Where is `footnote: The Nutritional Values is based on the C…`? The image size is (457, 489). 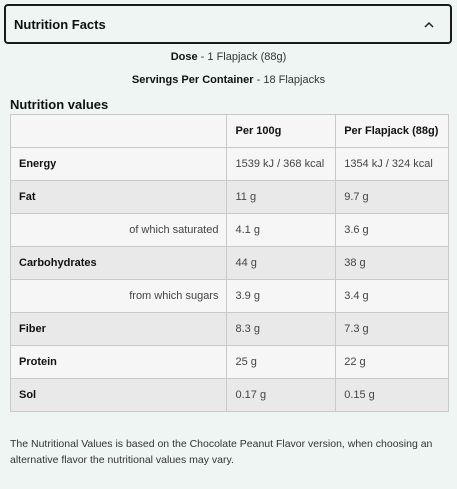 footnote: The Nutritional Values is based on the C… is located at coordinates (221, 452).